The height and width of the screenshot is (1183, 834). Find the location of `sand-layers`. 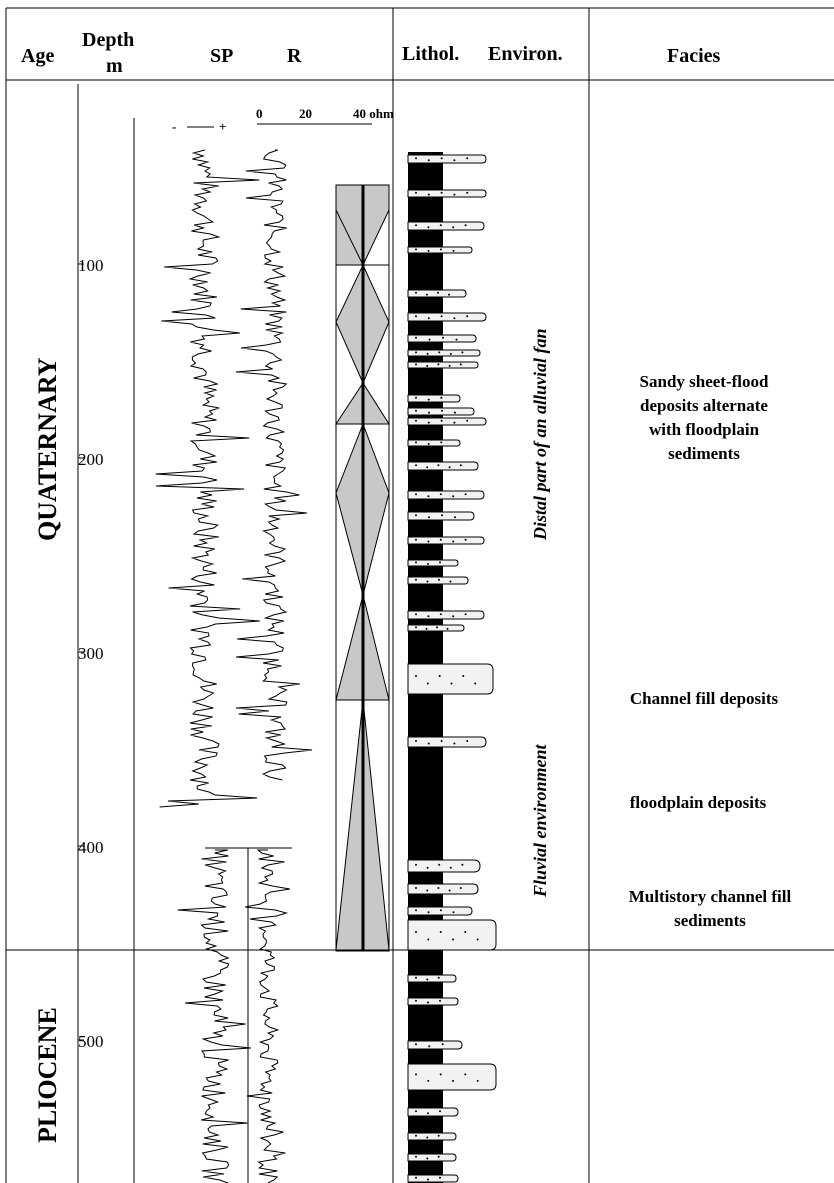

sand-layers is located at coordinates (452, 668).